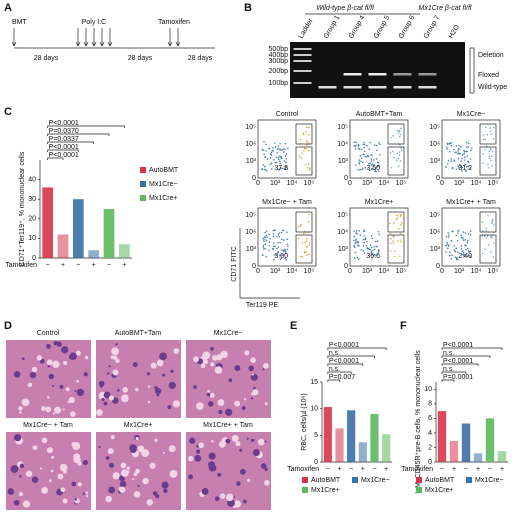  What do you see at coordinates (326, 480) in the screenshot?
I see `legend-label: AutoBMT` at bounding box center [326, 480].